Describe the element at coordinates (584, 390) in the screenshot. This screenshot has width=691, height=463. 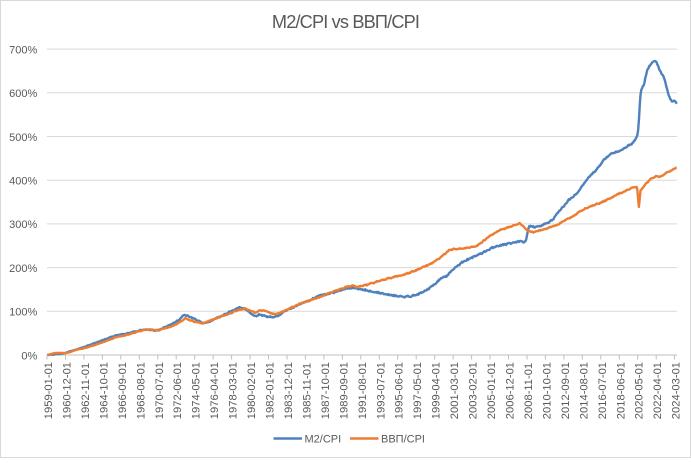
I see `svg-text: 2014-08-01` at that location.